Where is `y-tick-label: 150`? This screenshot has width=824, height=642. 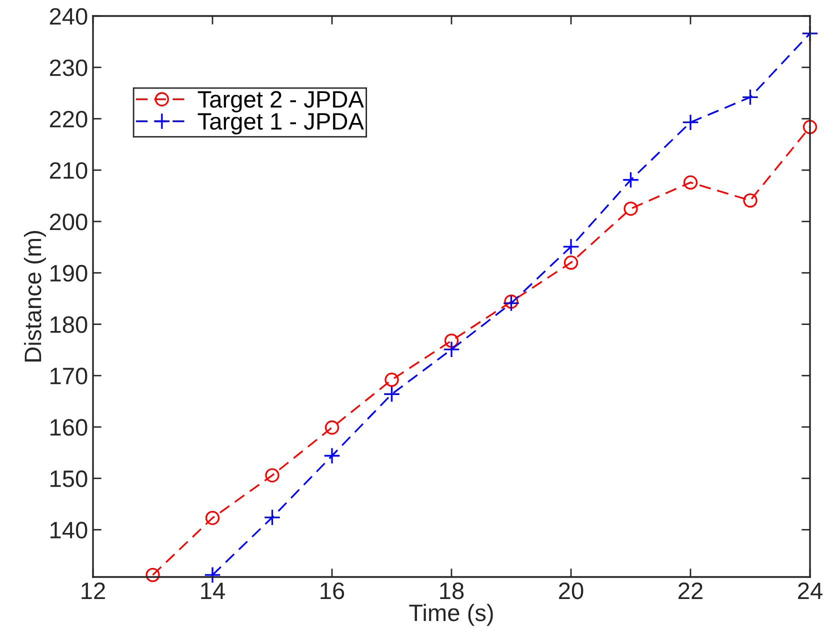 y-tick-label: 150 is located at coordinates (69, 479).